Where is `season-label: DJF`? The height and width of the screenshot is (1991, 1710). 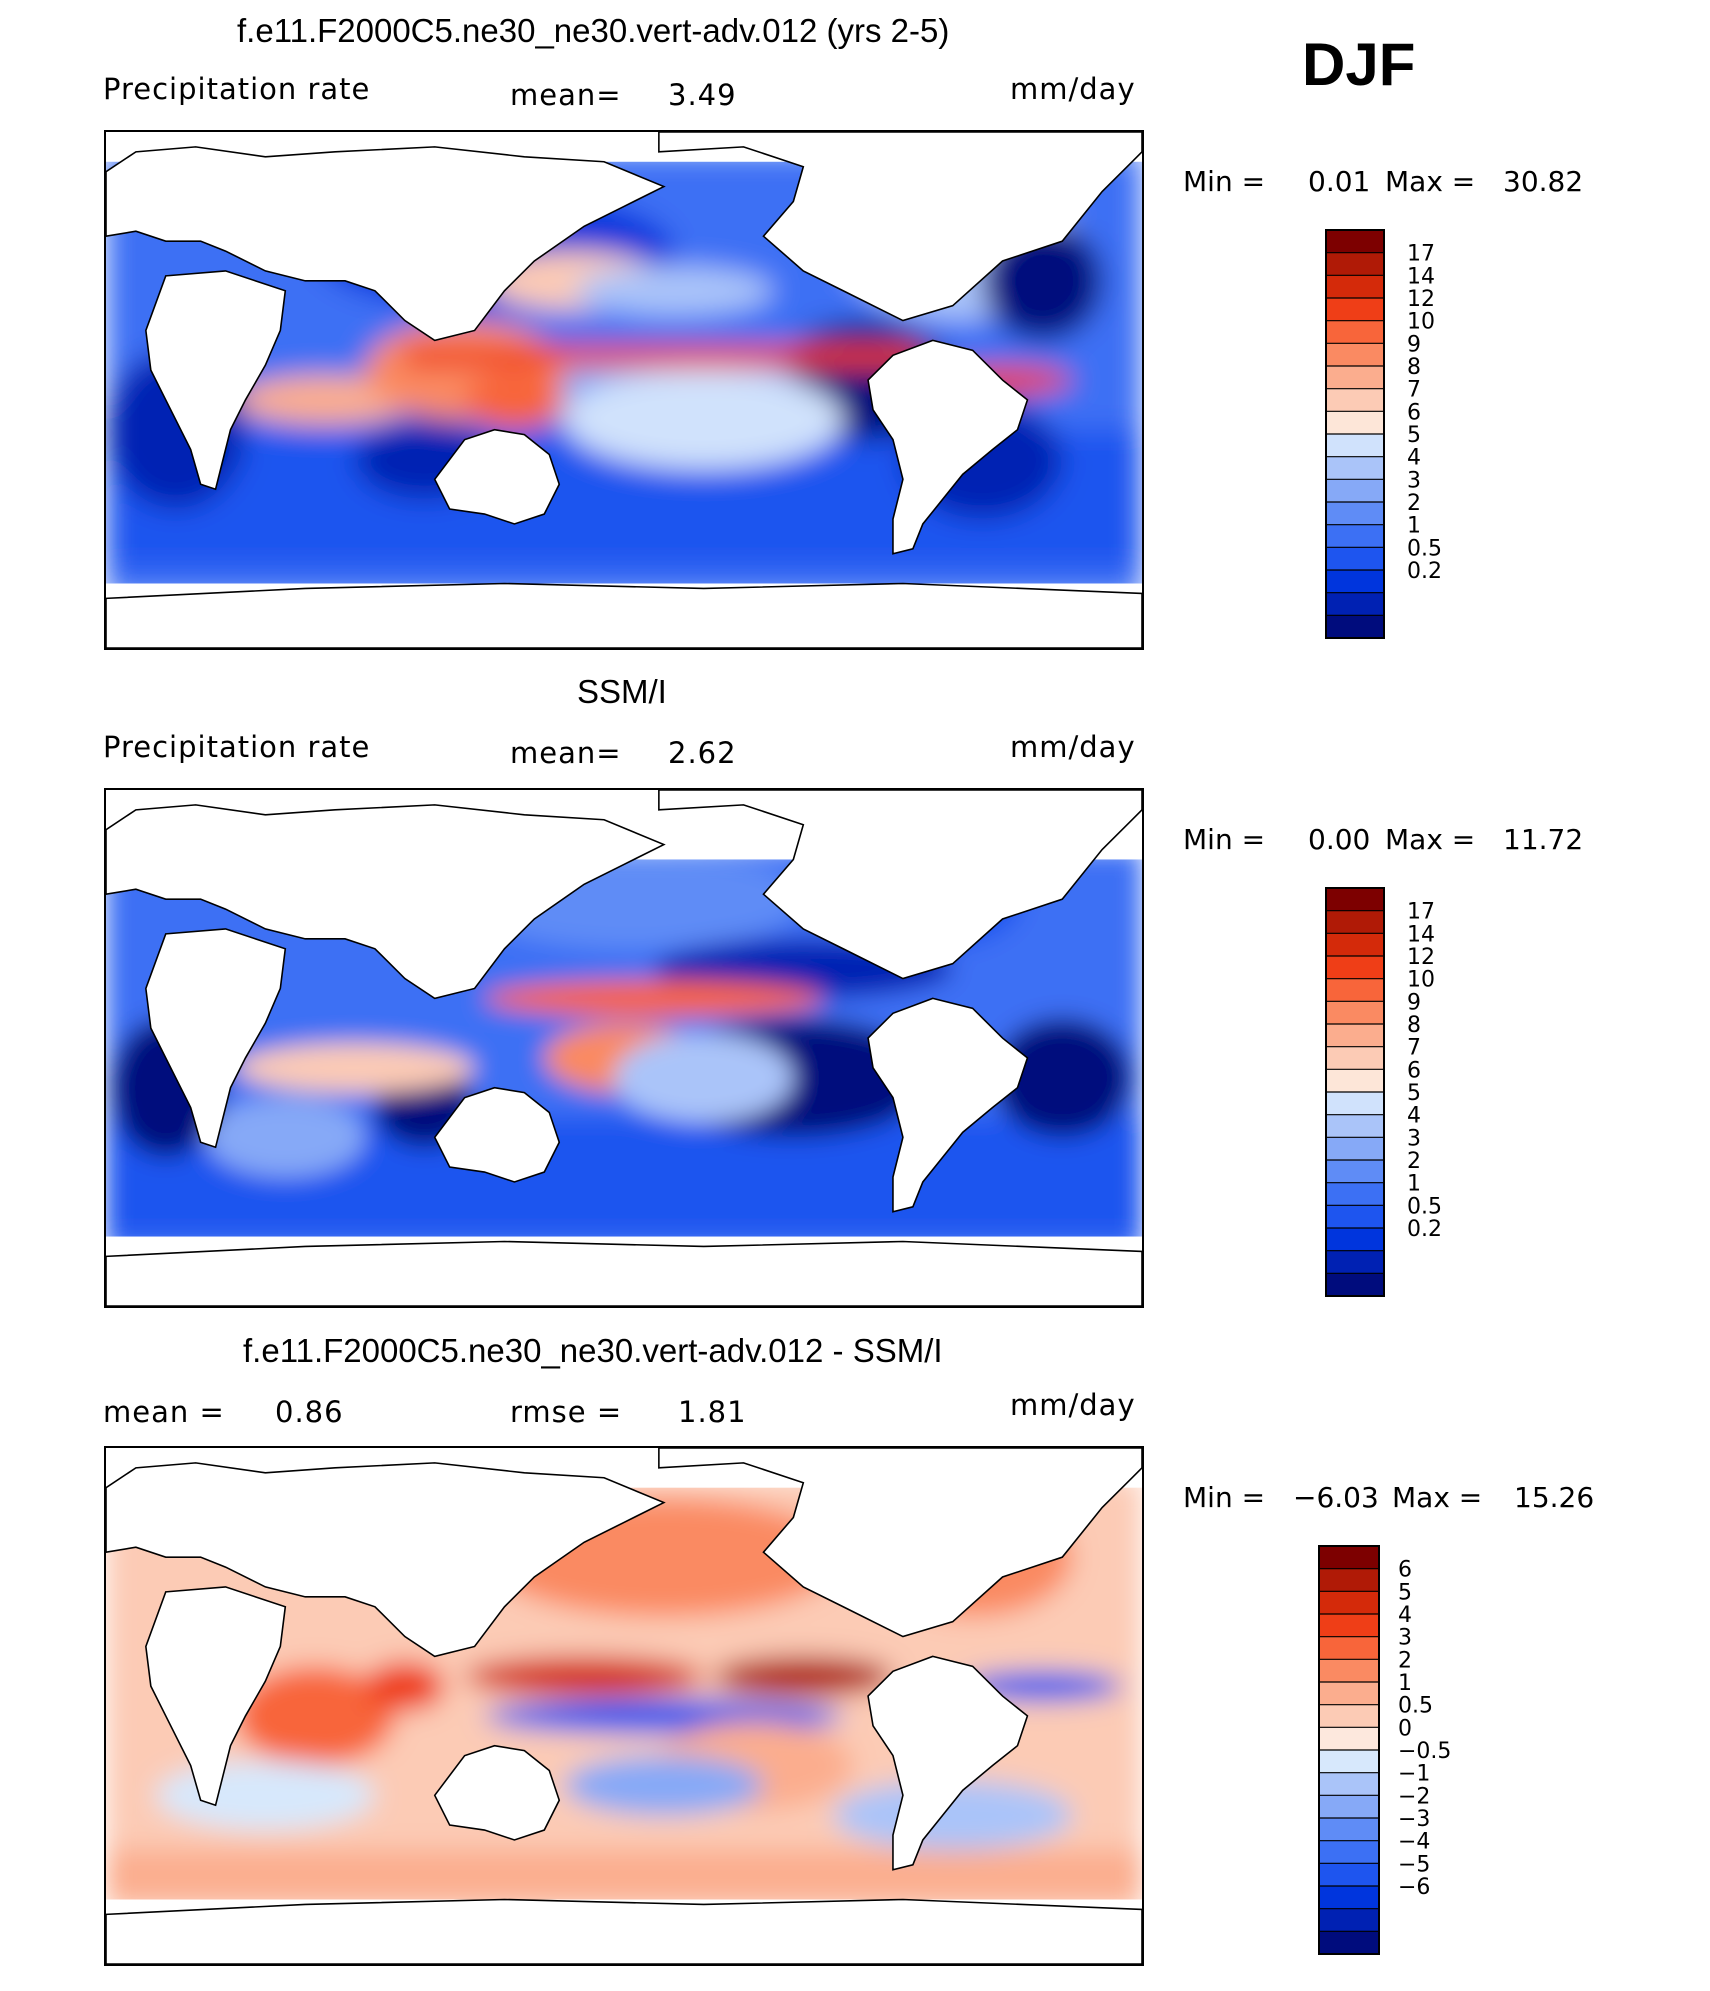 season-label: DJF is located at coordinates (1359, 64).